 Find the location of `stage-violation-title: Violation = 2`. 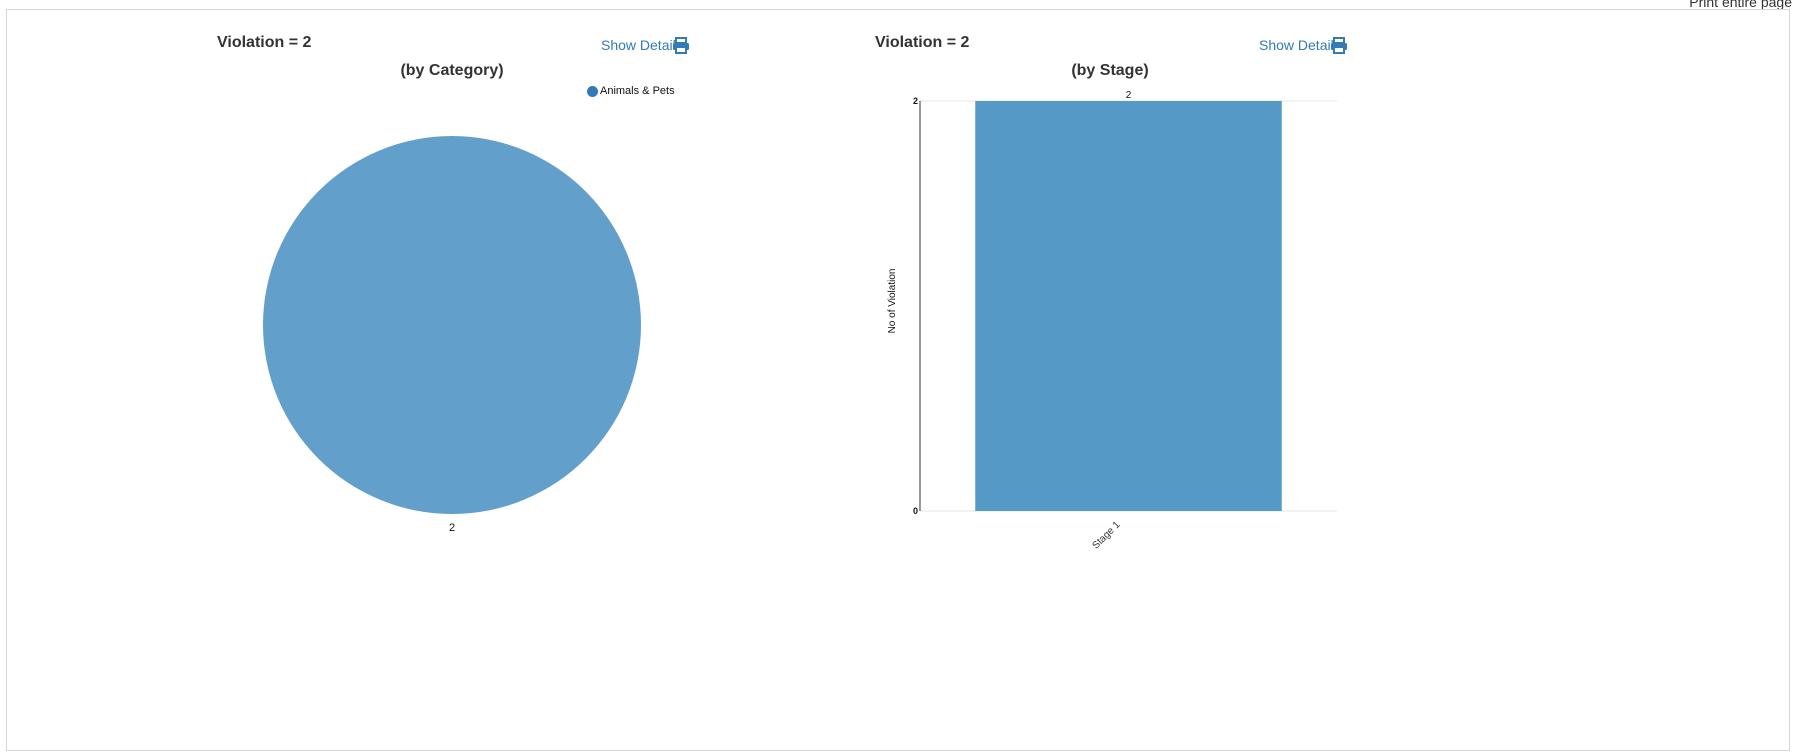

stage-violation-title: Violation = 2 is located at coordinates (922, 42).